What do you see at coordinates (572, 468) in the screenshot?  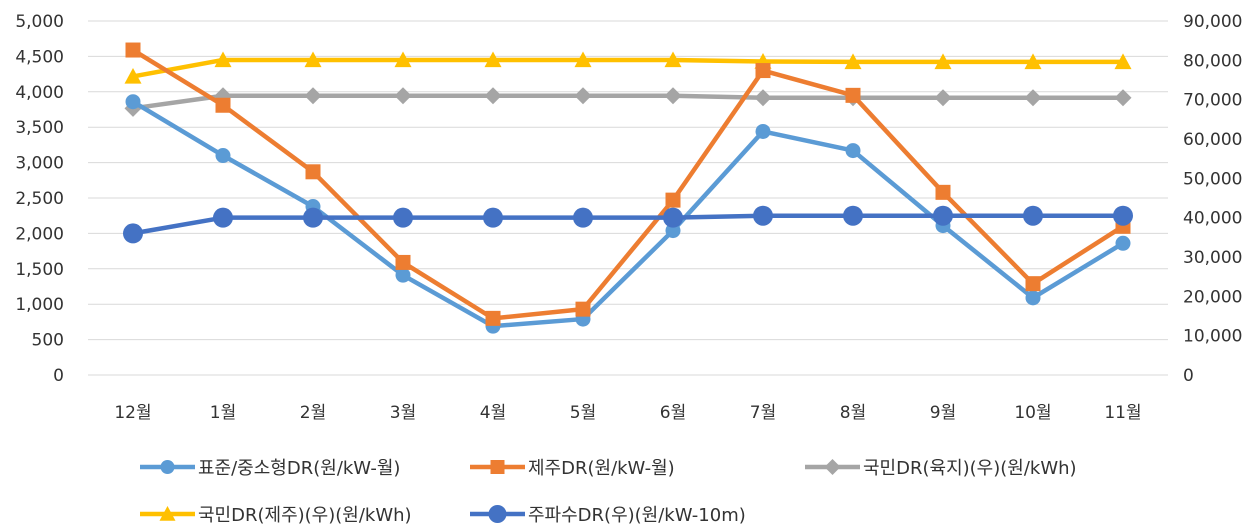 I see `legend-item: 제주DR(원/kW-월)` at bounding box center [572, 468].